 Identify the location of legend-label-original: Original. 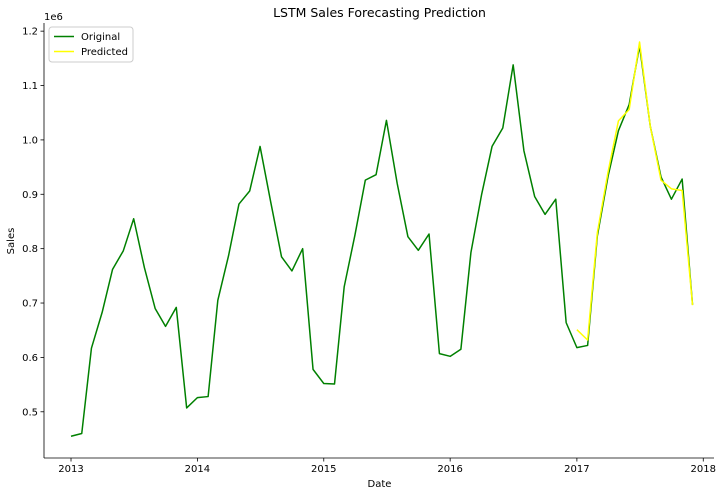
(100, 37).